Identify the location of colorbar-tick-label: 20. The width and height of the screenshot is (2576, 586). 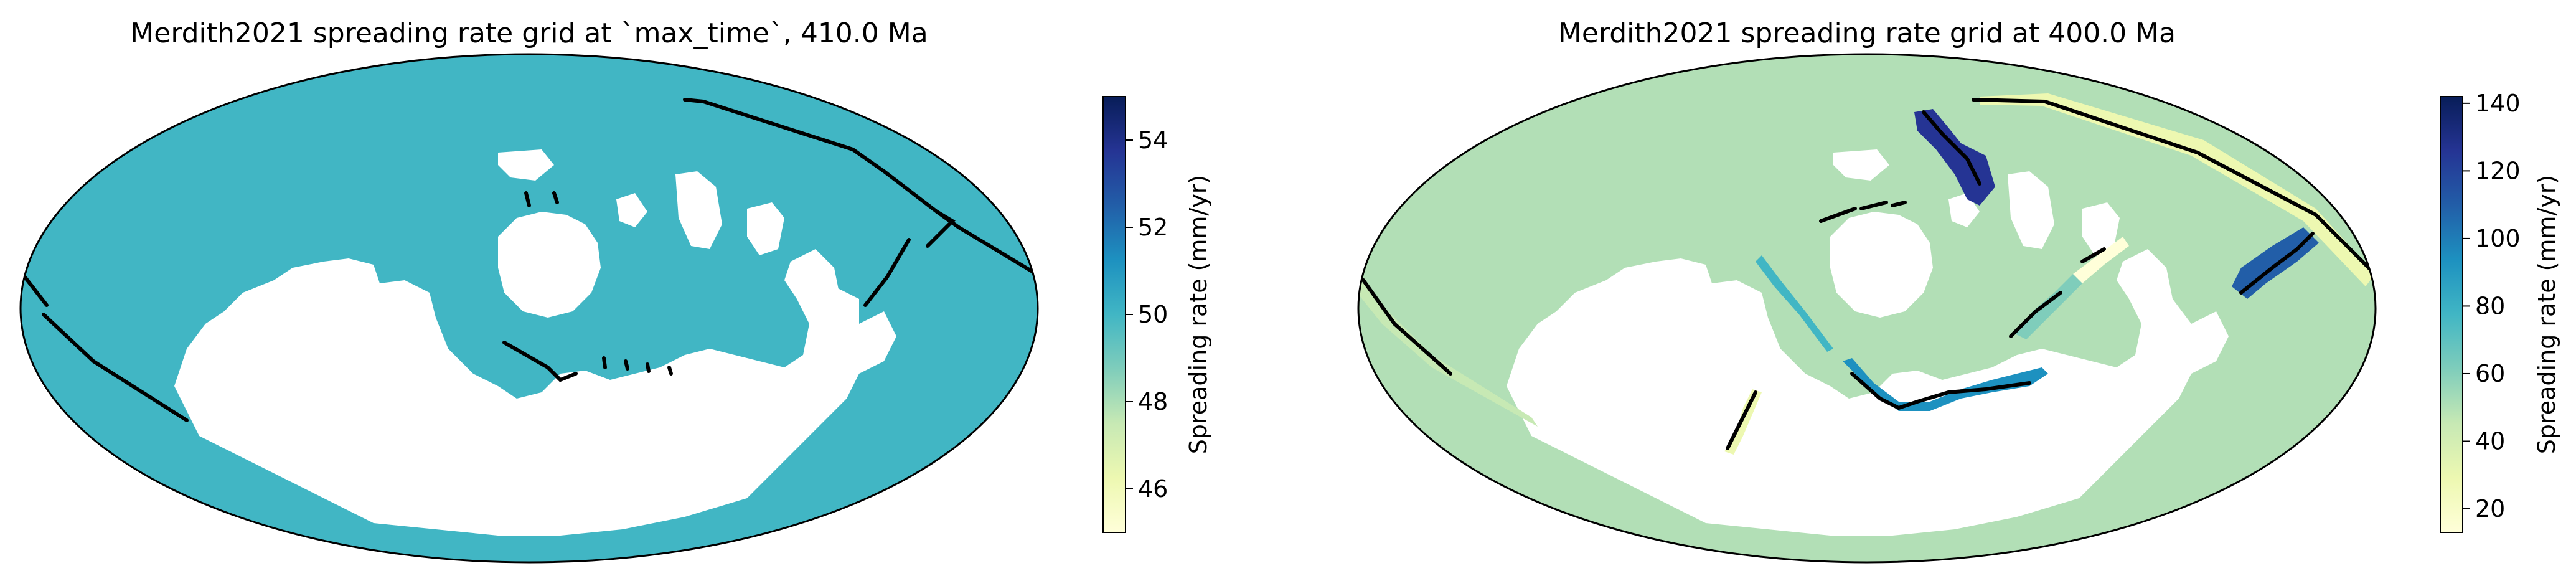
(2490, 508).